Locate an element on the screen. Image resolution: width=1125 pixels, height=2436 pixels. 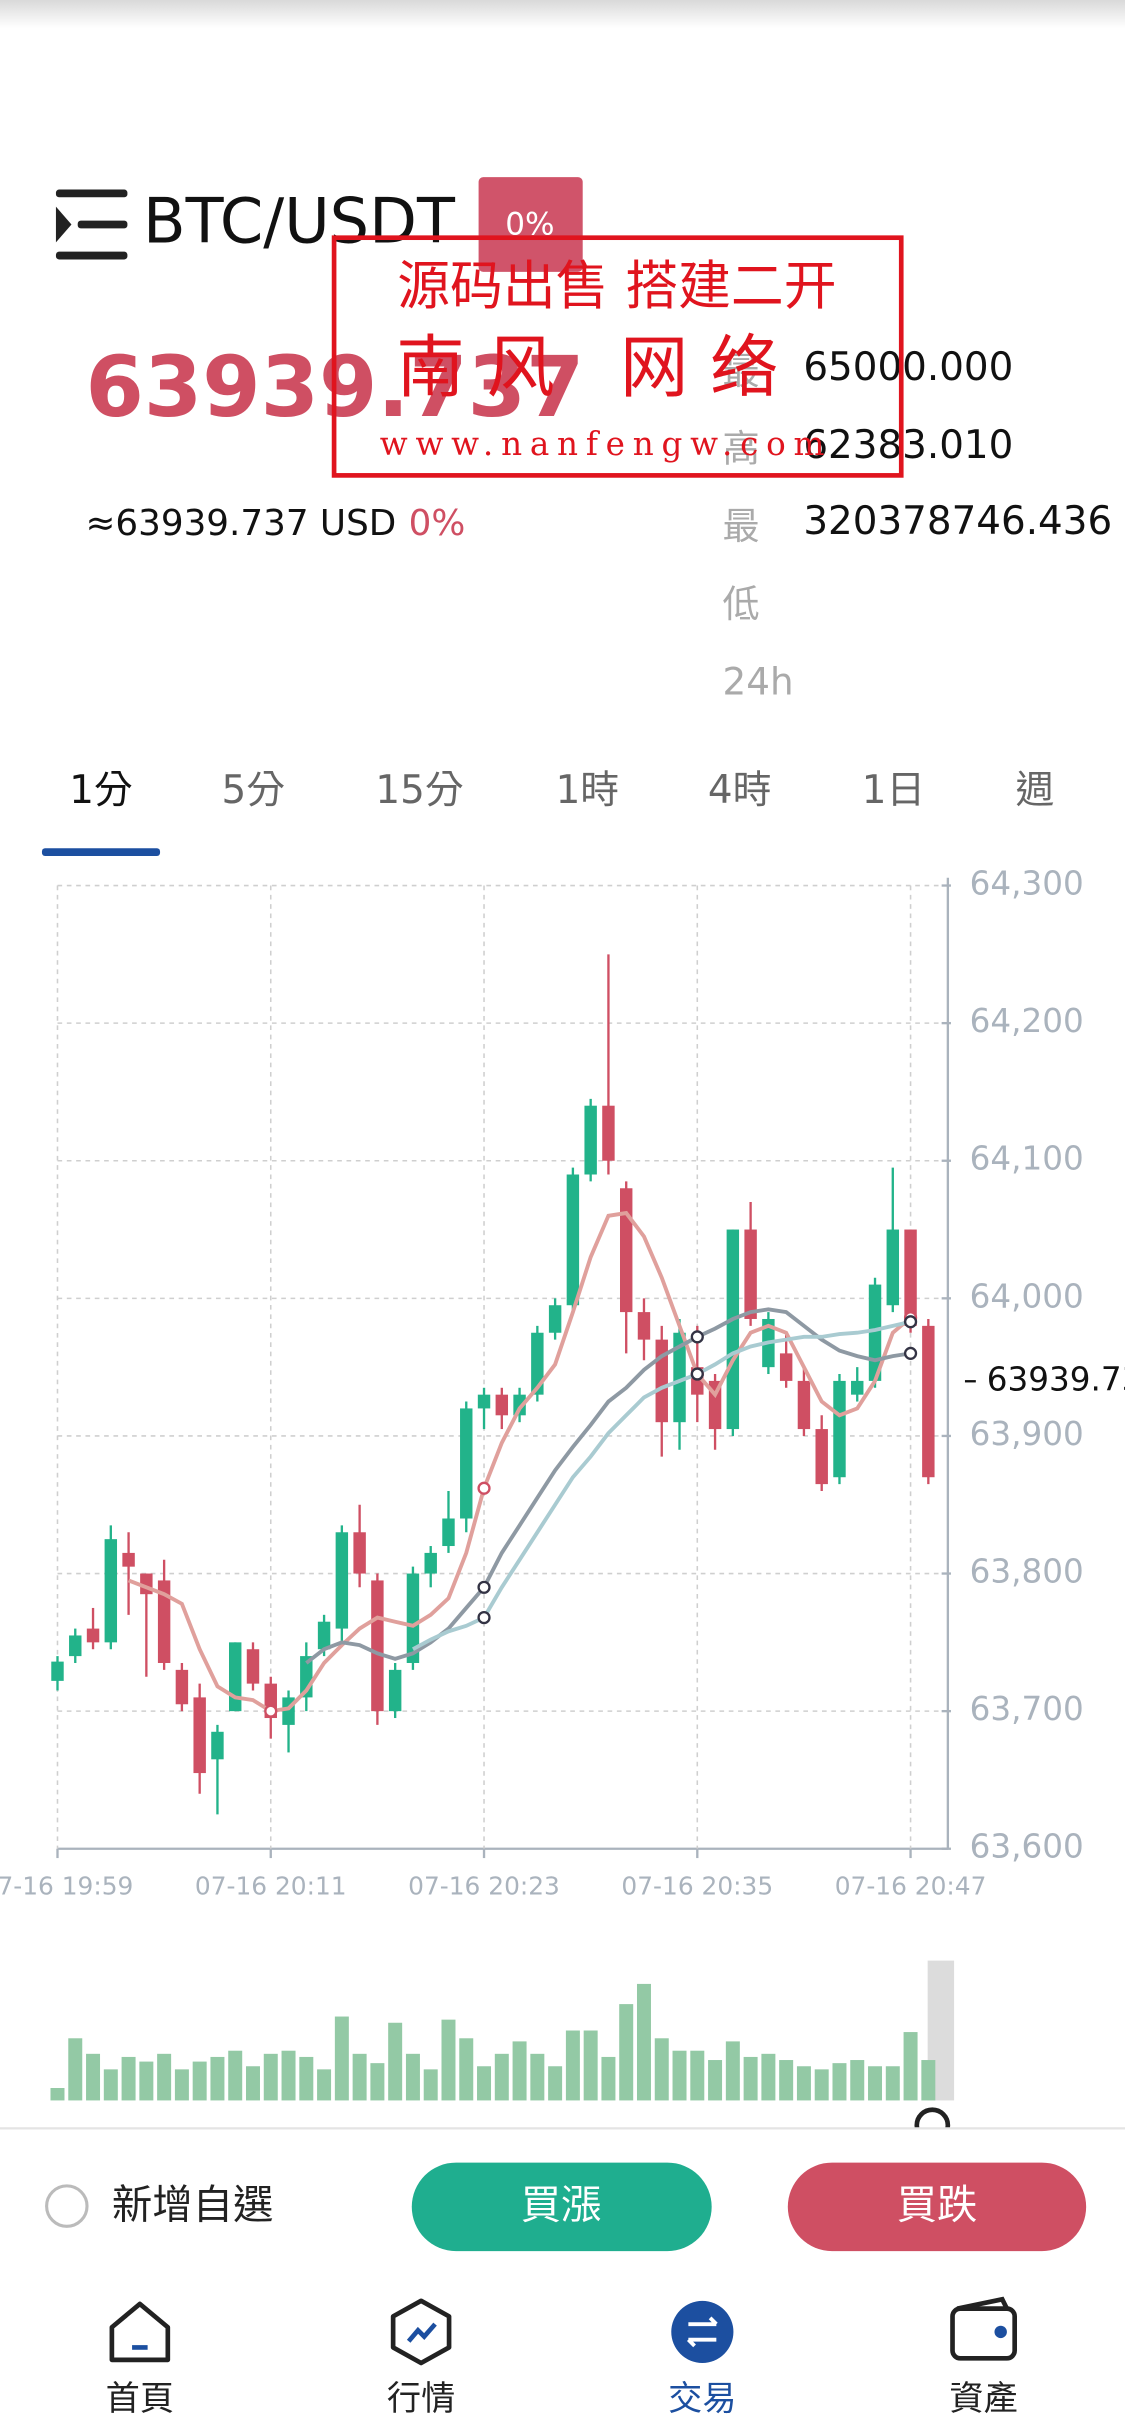
nav-label: 首頁 is located at coordinates (140, 2399).